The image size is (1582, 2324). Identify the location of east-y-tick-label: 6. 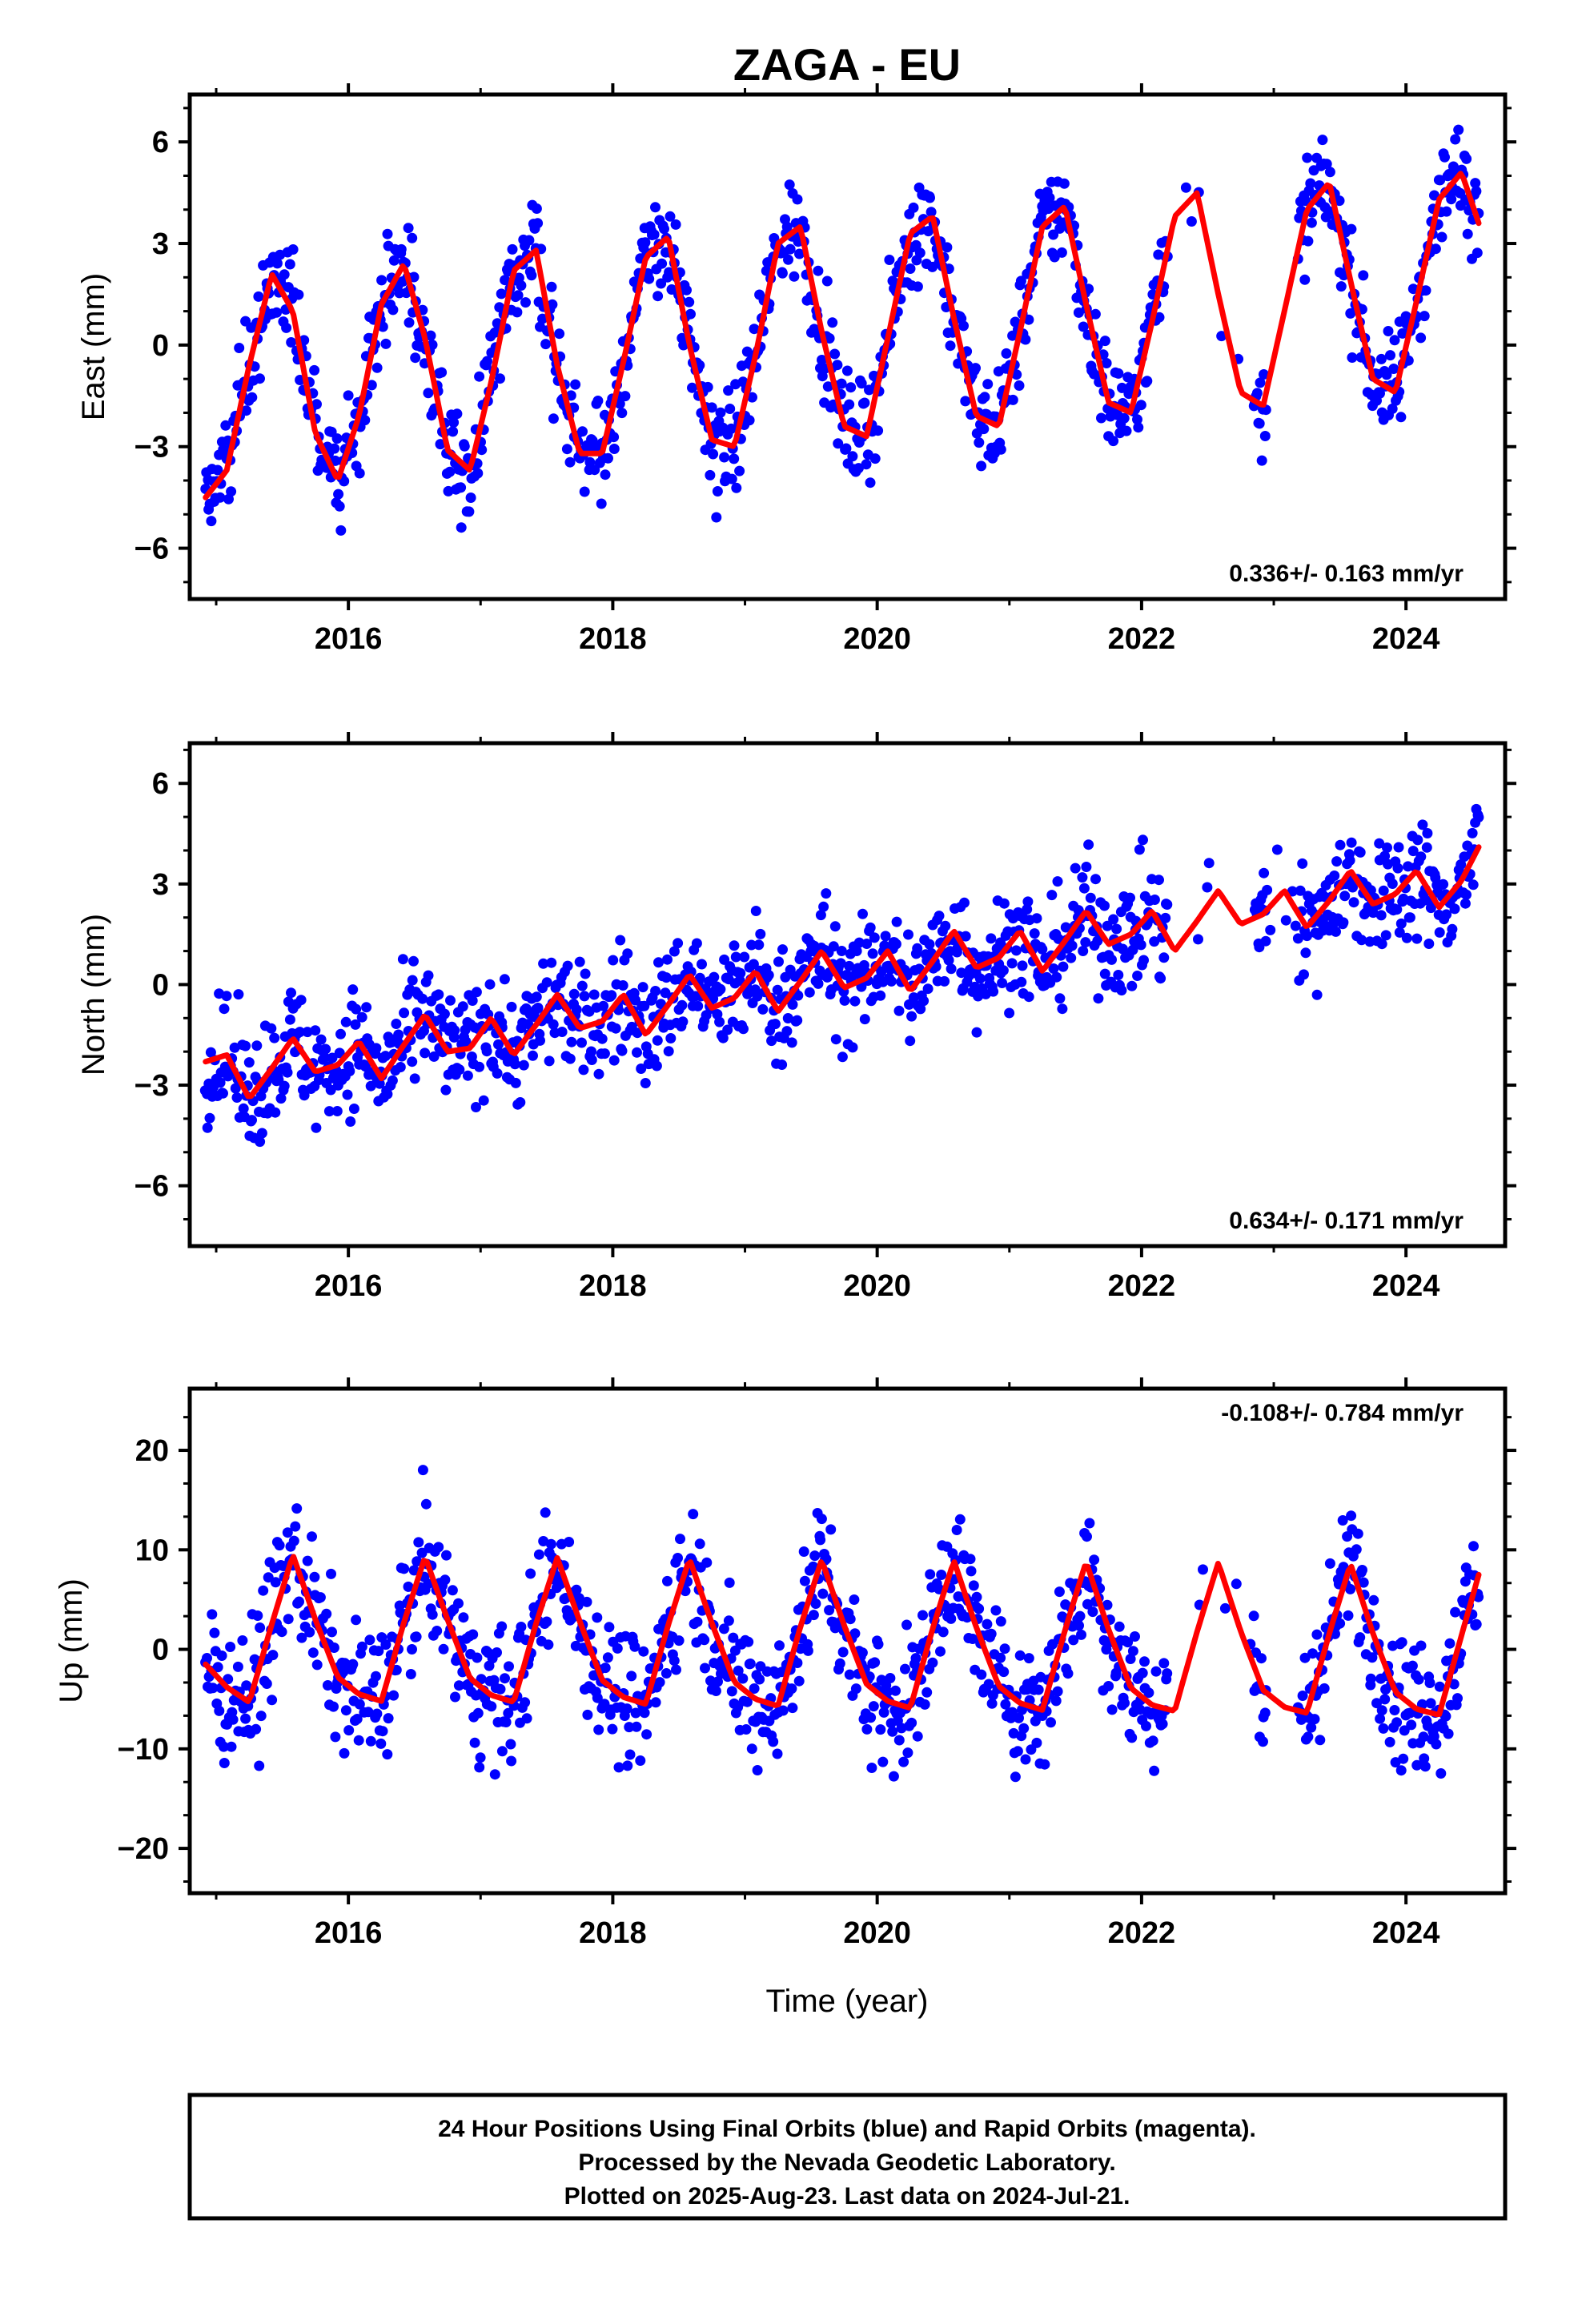
(161, 142).